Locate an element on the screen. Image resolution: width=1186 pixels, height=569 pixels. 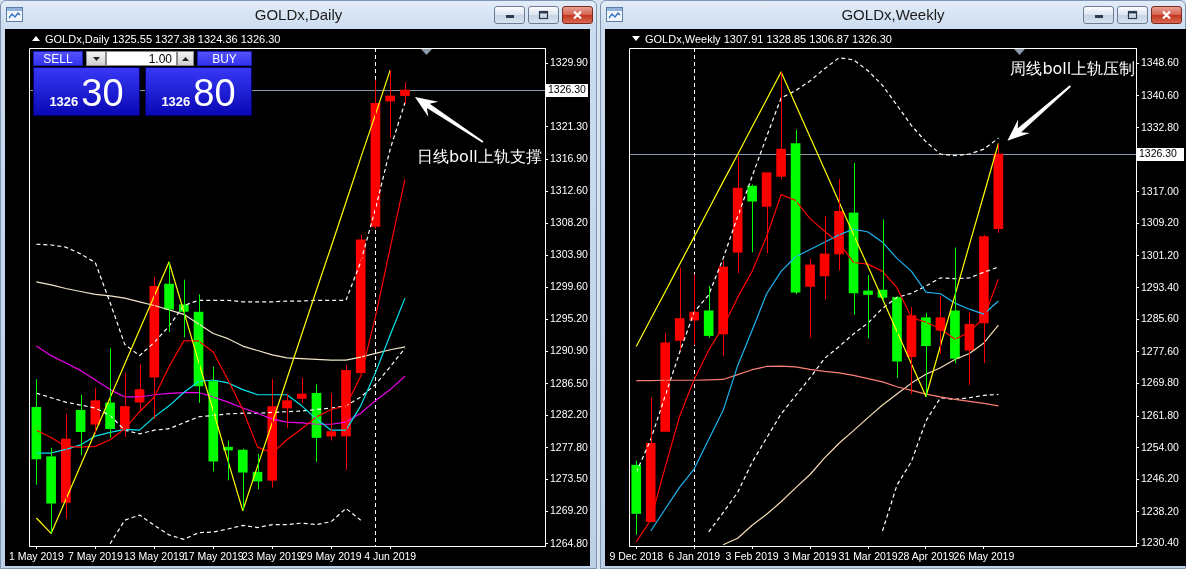
y-tick-label: 1246.20 is located at coordinates (1160, 478).